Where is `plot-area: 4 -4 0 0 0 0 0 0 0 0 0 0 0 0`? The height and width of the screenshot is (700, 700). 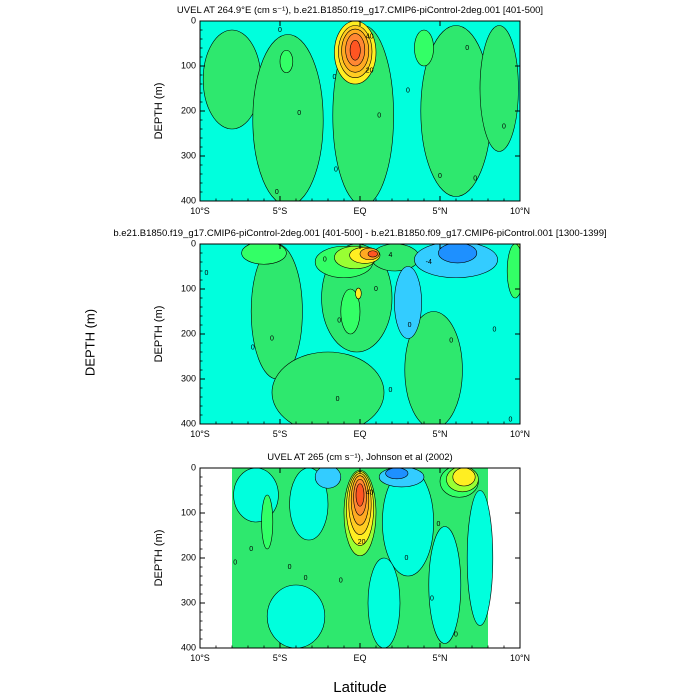
plot-area: 4 -4 0 0 0 0 0 0 0 0 0 0 0 0 is located at coordinates (360, 334).